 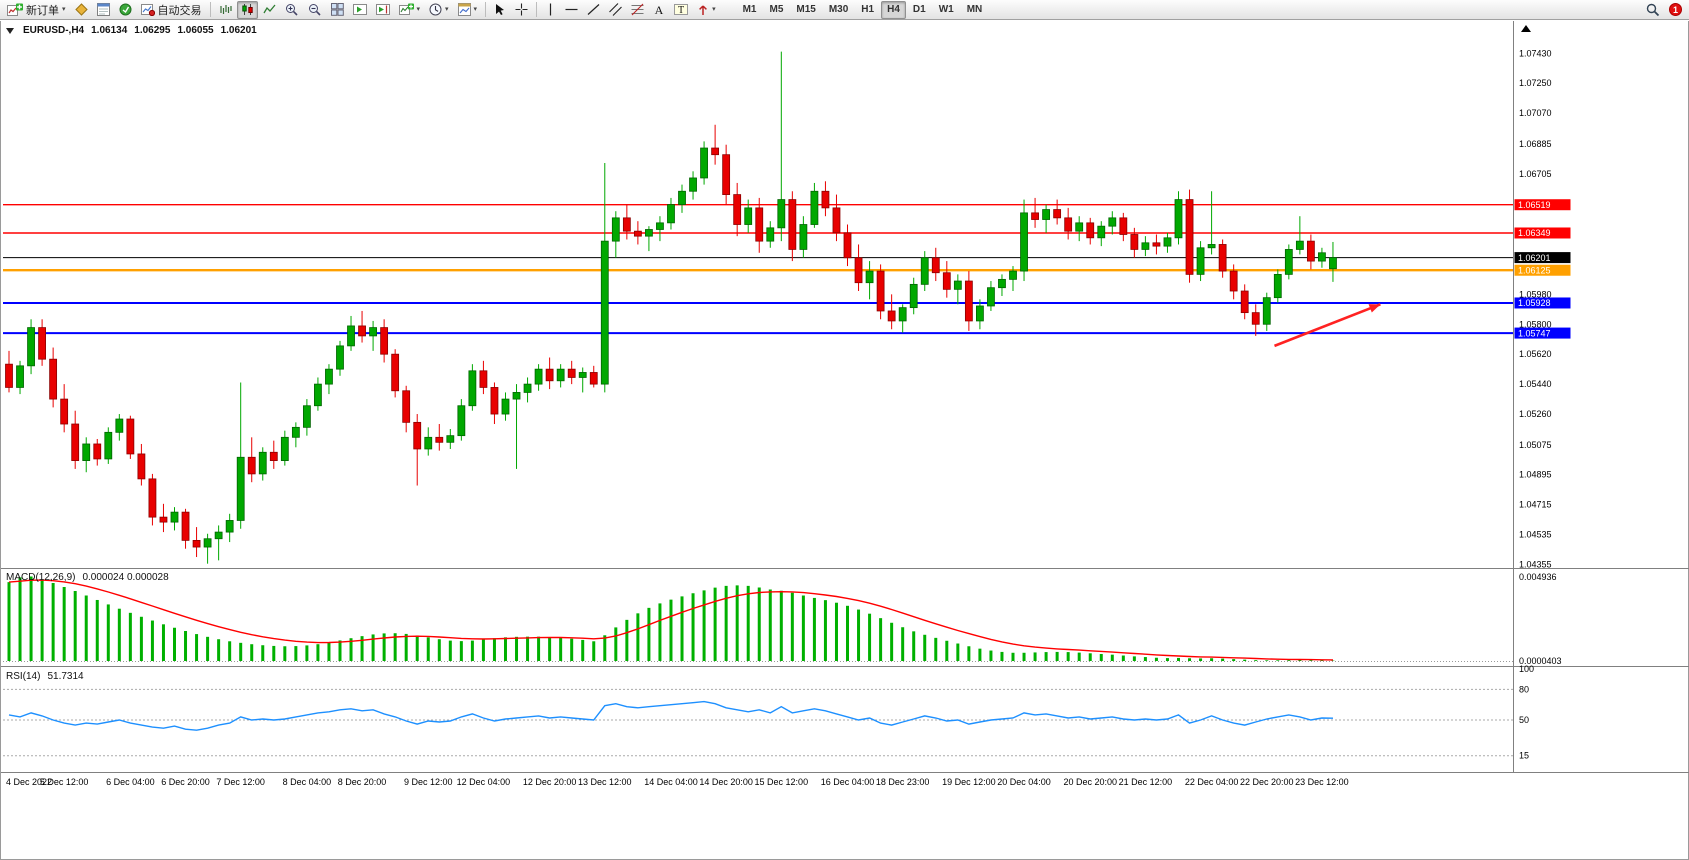 I want to click on tile-windows-icon, so click(x=337, y=9).